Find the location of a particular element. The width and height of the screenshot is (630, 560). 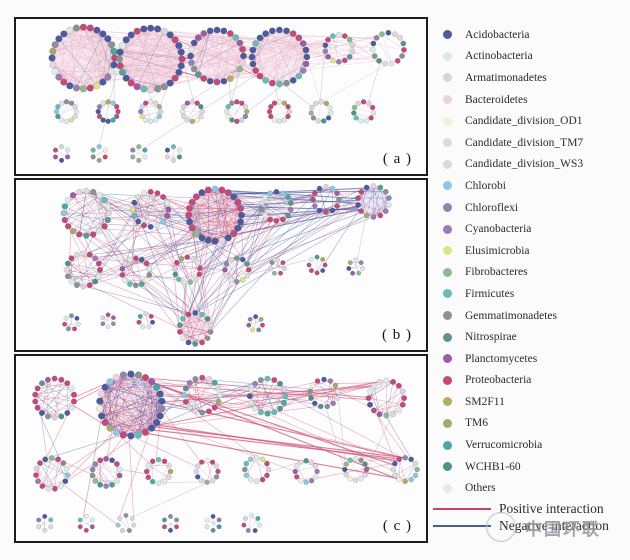

panel-label-b: ( b ) is located at coordinates (397, 335).